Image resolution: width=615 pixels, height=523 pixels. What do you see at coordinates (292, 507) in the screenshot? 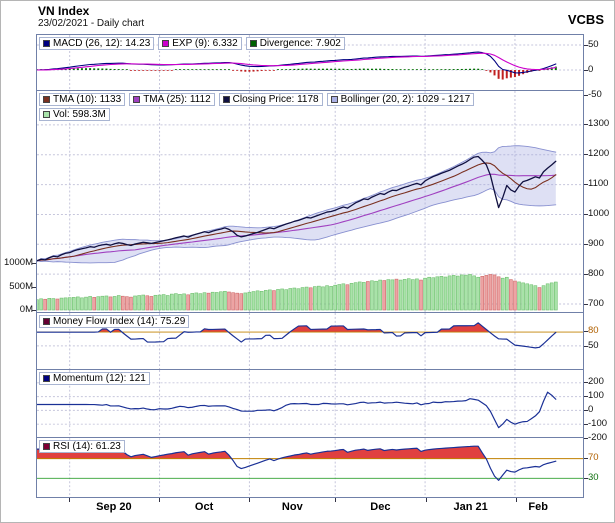
I see `month-label-nov: Nov` at bounding box center [292, 507].